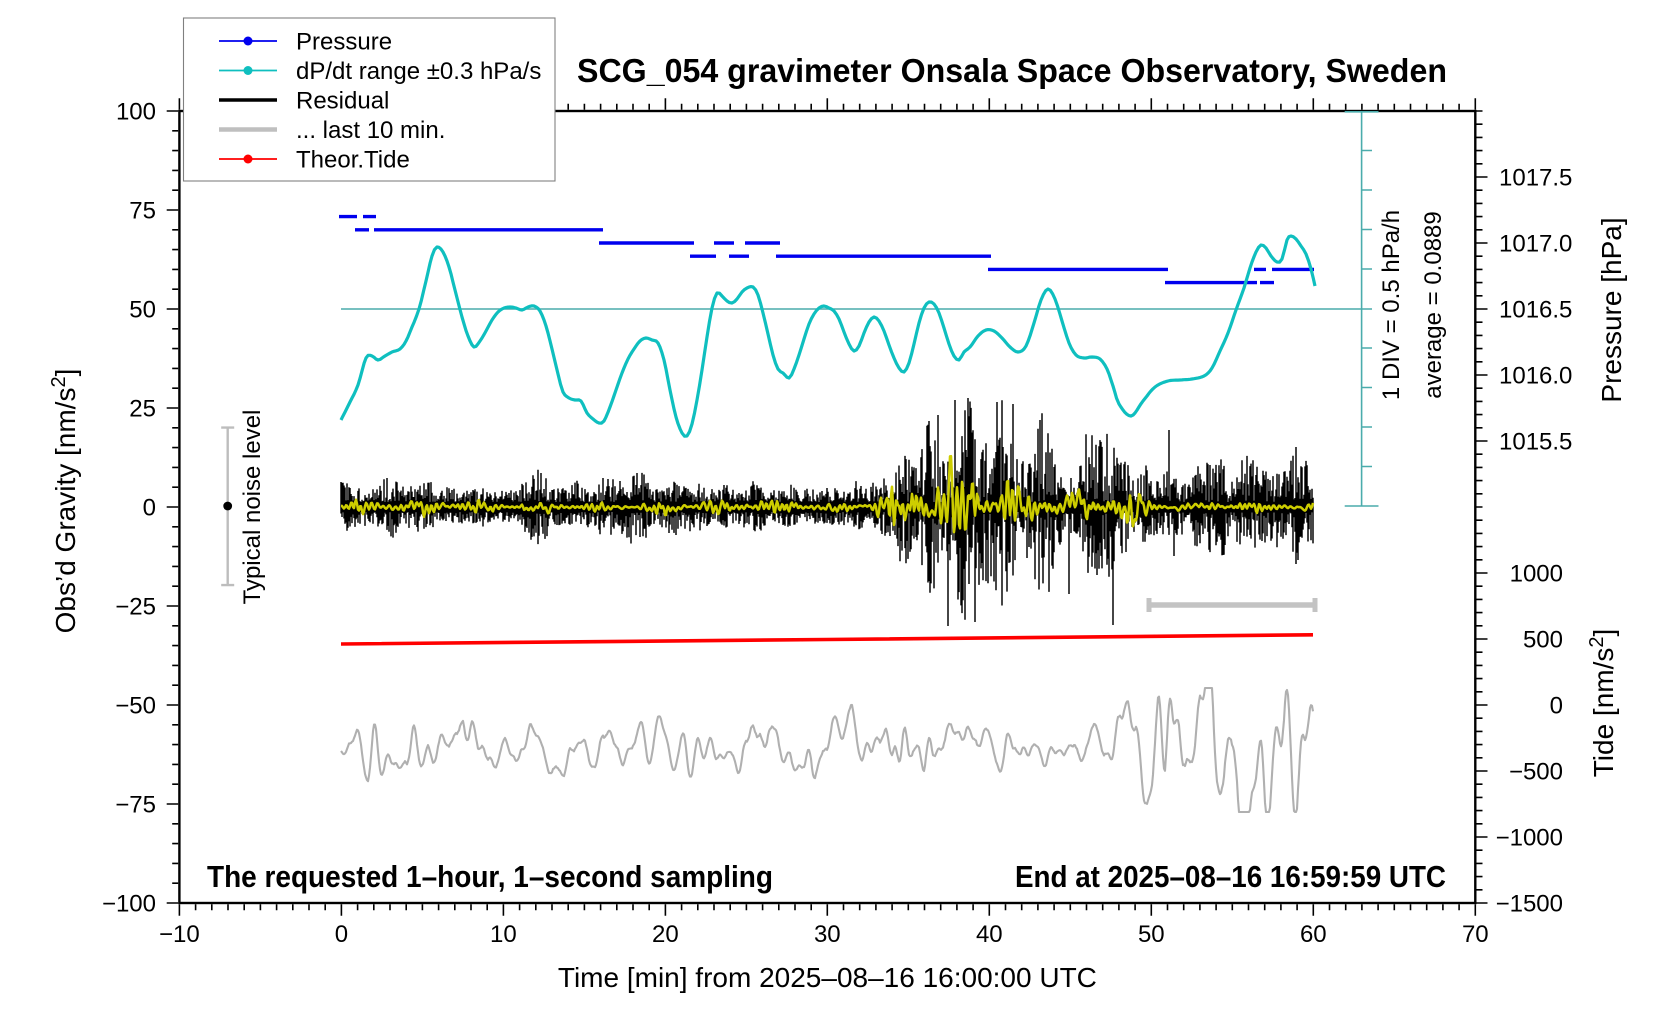  What do you see at coordinates (142, 409) in the screenshot?
I see `svg-text: 25` at bounding box center [142, 409].